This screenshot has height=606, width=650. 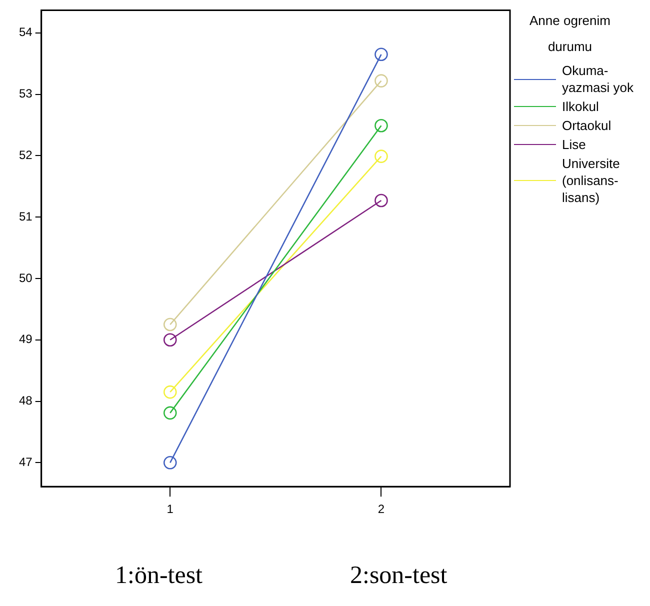 What do you see at coordinates (587, 125) in the screenshot?
I see `legend-label: Ortaokul` at bounding box center [587, 125].